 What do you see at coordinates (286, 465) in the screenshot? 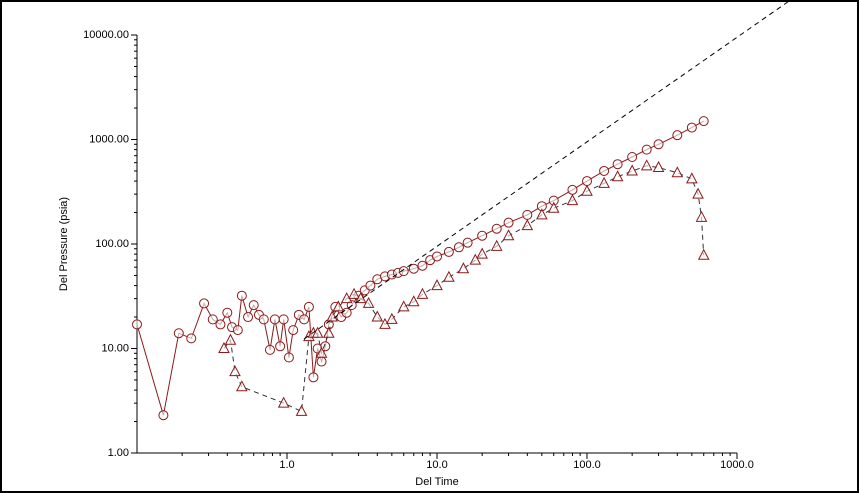
I see `x-tick-label: 1.0` at bounding box center [286, 465].